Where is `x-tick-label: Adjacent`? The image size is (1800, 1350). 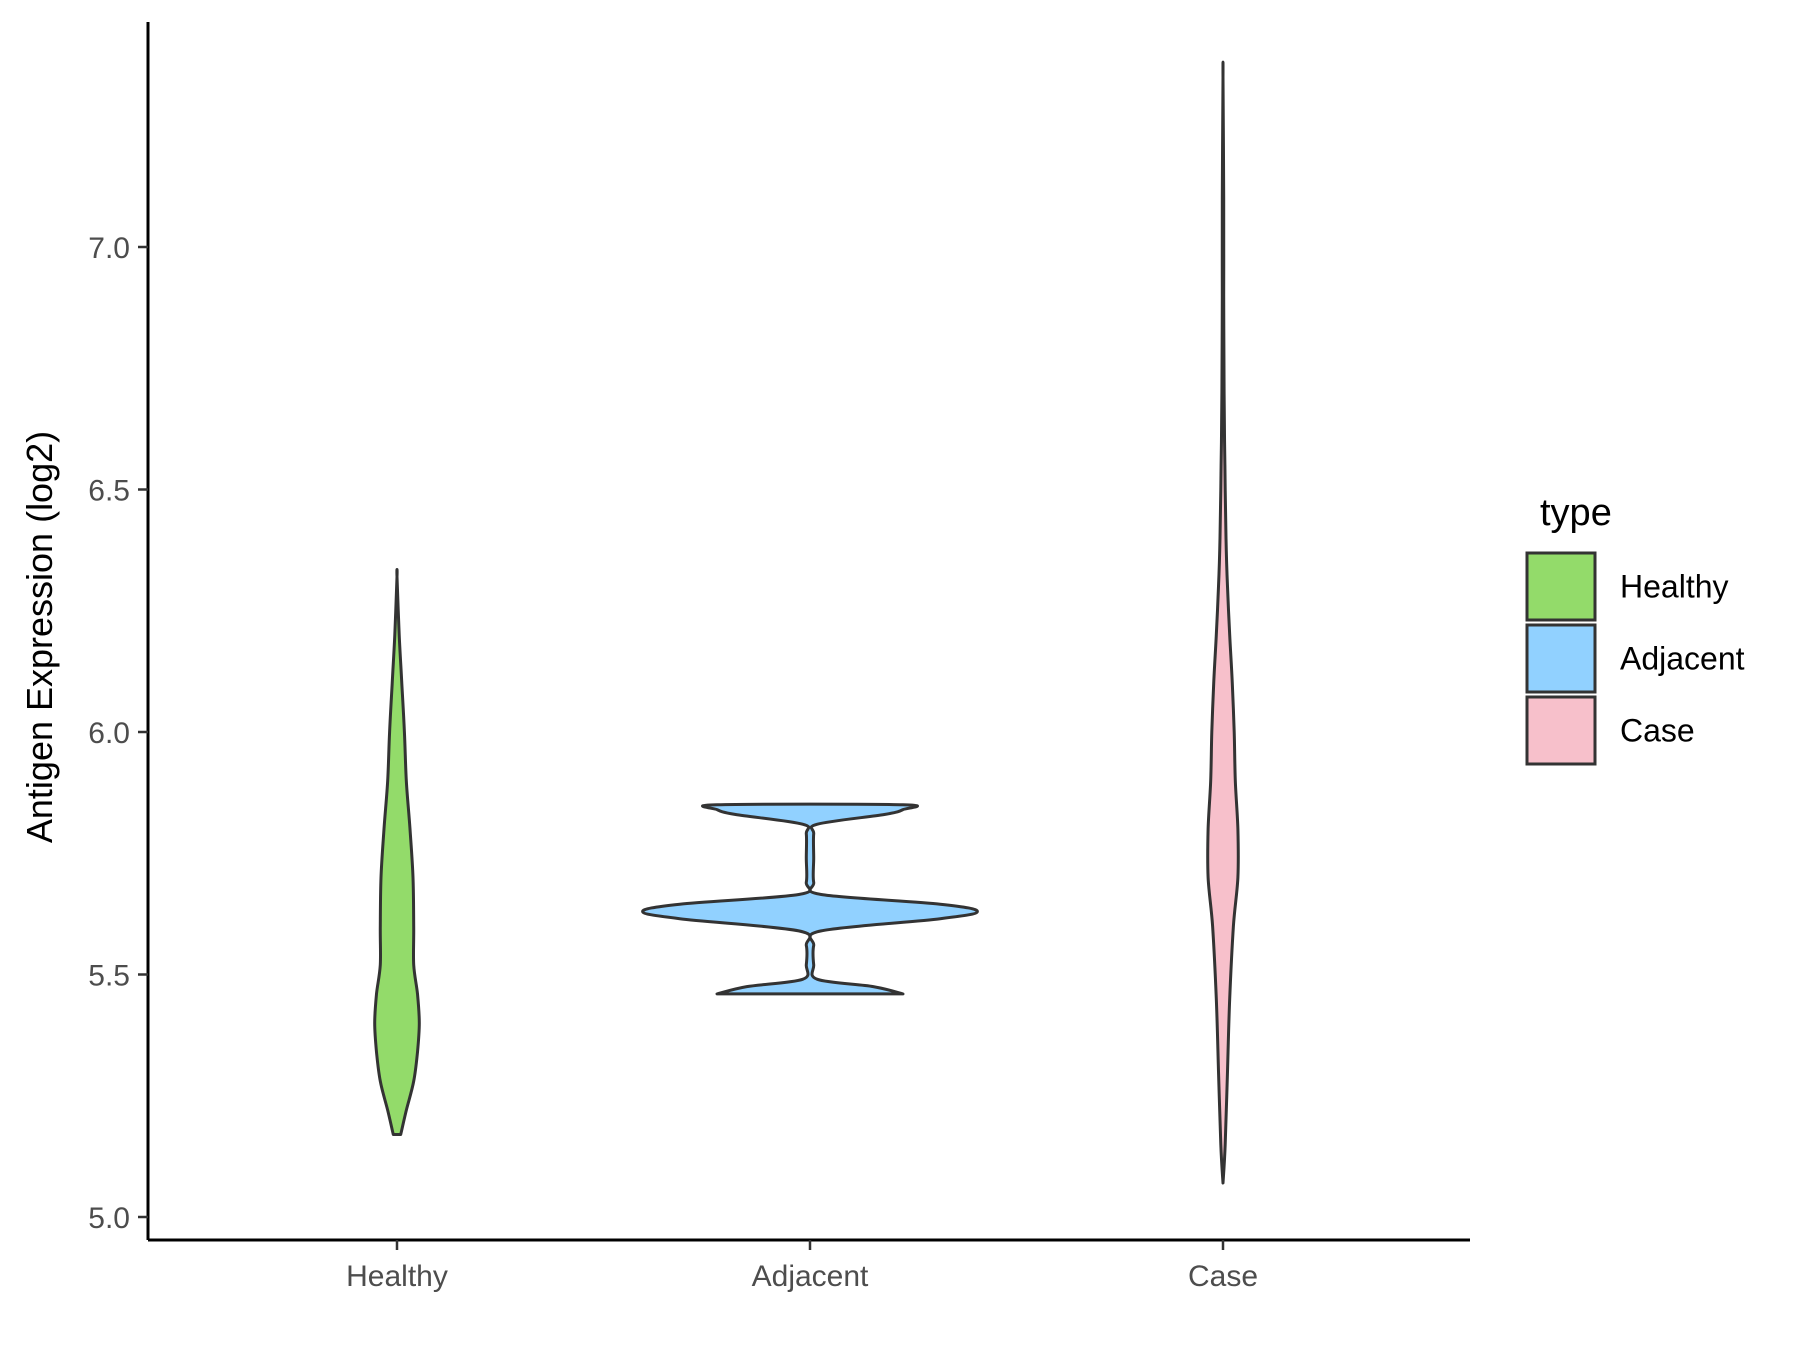
x-tick-label: Adjacent is located at coordinates (810, 1276).